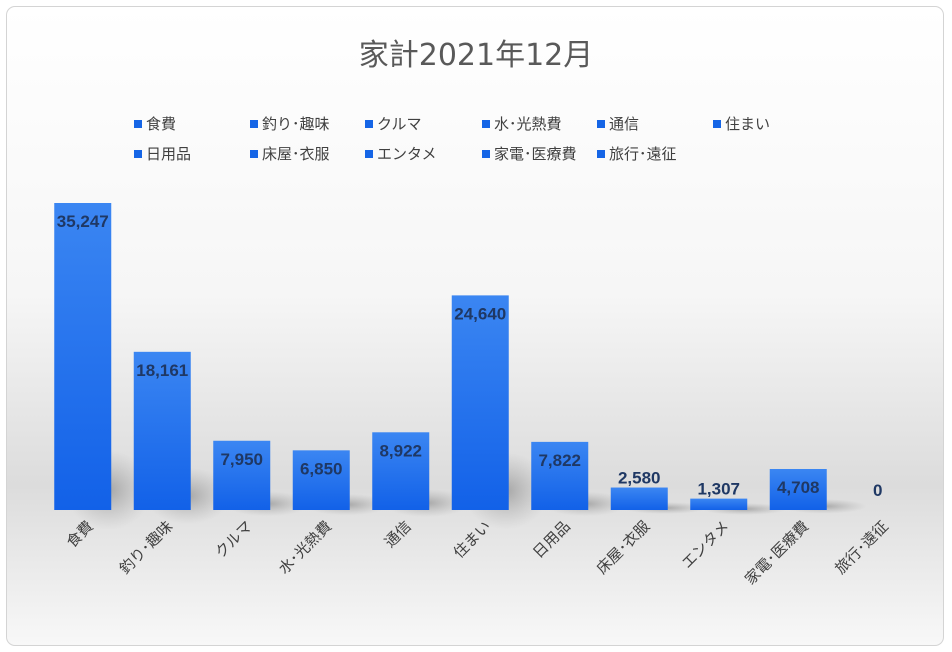 Image resolution: width=952 pixels, height=652 pixels. Describe the element at coordinates (623, 547) in the screenshot. I see `x-tick-label: 床屋･衣服` at that location.